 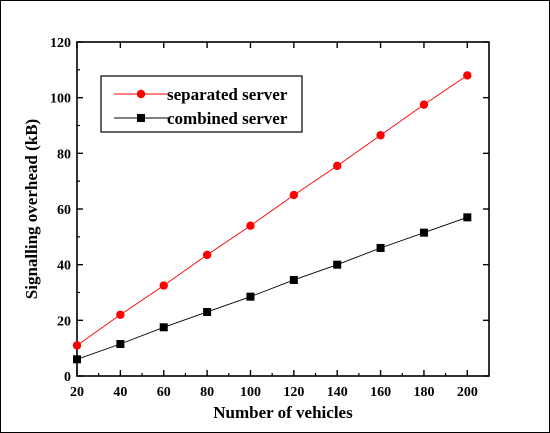 What do you see at coordinates (227, 118) in the screenshot?
I see `legend-label: combined server` at bounding box center [227, 118].